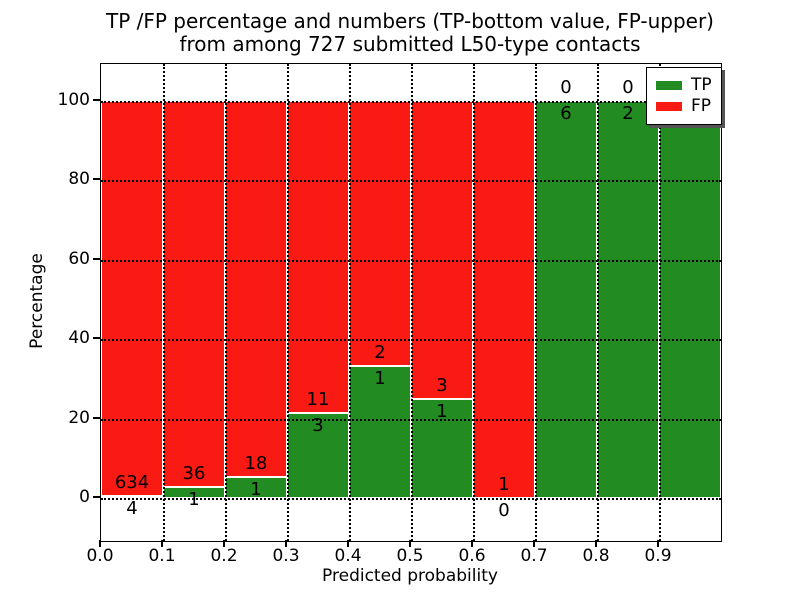 The image size is (800, 600). What do you see at coordinates (684, 85) in the screenshot?
I see `legend-item-tp: TP` at bounding box center [684, 85].